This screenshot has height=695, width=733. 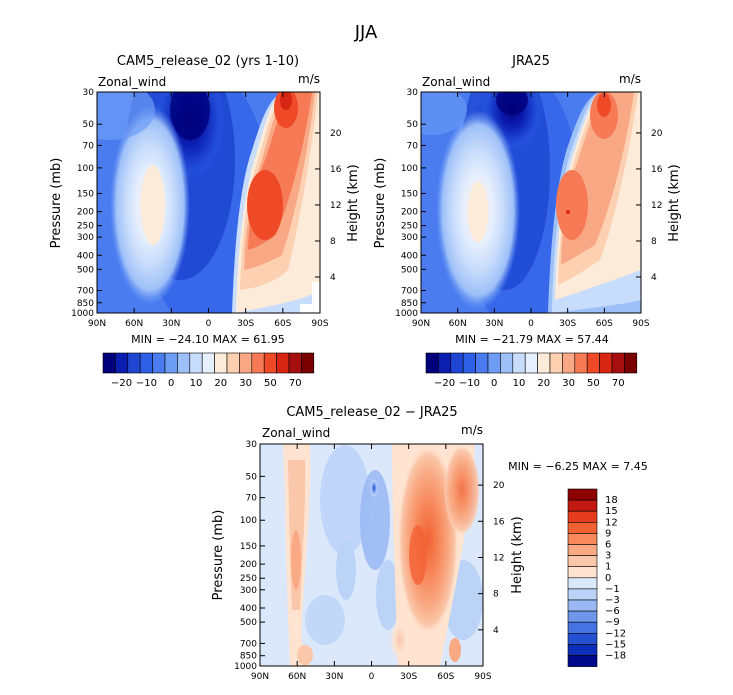 What do you see at coordinates (248, 623) in the screenshot?
I see `y-tick-label: 500` at bounding box center [248, 623].